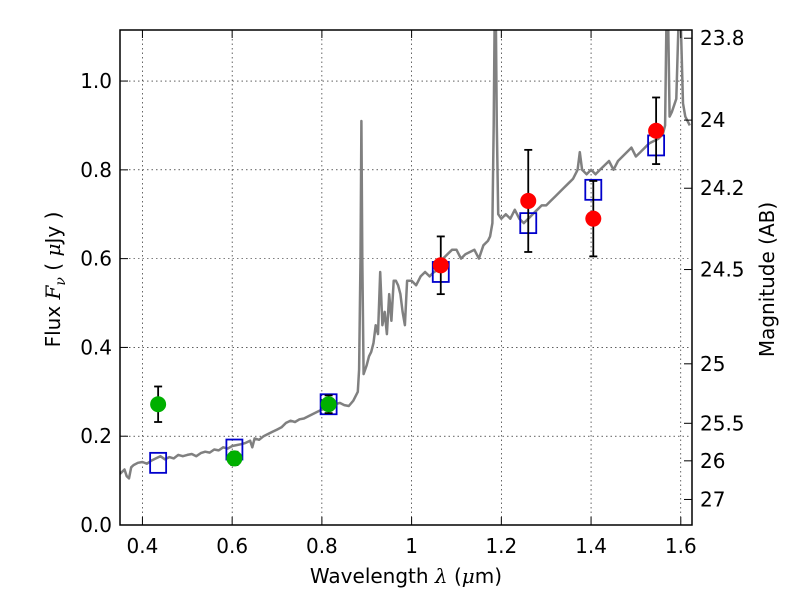 The height and width of the screenshot is (600, 800). Describe the element at coordinates (455, 576) in the screenshot. I see `x-axis-label-unit-open: (` at that location.